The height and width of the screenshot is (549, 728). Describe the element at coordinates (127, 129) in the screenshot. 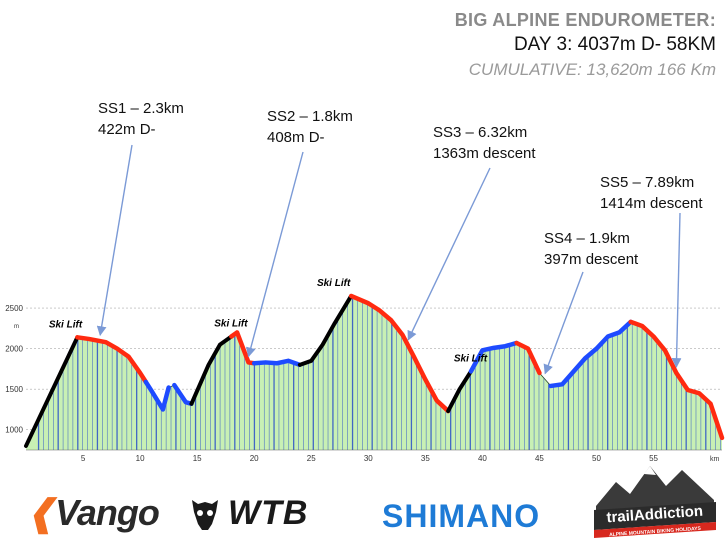

I see `stage-detail: 422m D-` at that location.